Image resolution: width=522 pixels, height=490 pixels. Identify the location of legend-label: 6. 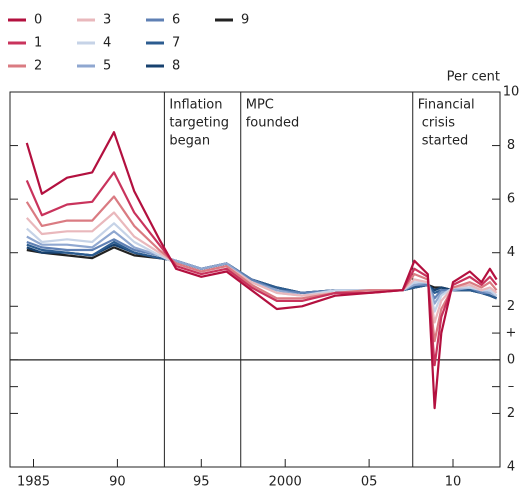
(176, 20).